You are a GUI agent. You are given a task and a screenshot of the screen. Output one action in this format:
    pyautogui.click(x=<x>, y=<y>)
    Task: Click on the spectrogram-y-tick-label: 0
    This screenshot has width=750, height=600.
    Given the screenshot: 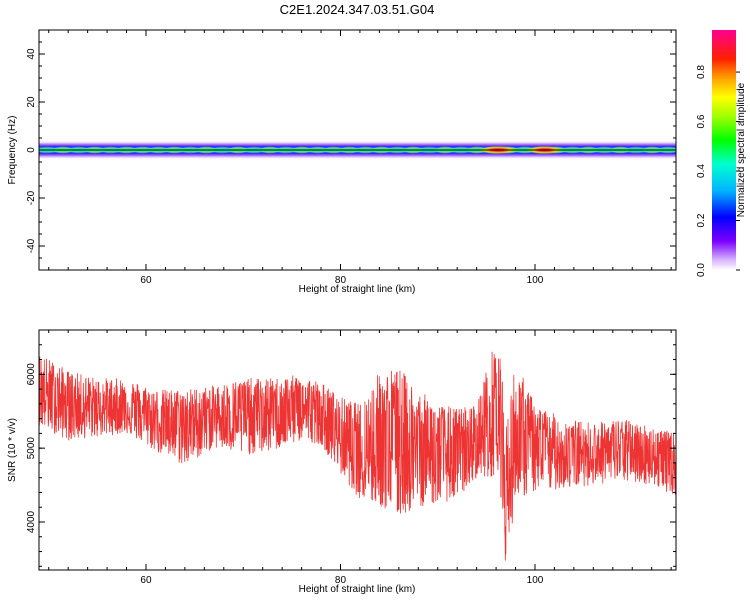 What is the action you would take?
    pyautogui.click(x=31, y=150)
    